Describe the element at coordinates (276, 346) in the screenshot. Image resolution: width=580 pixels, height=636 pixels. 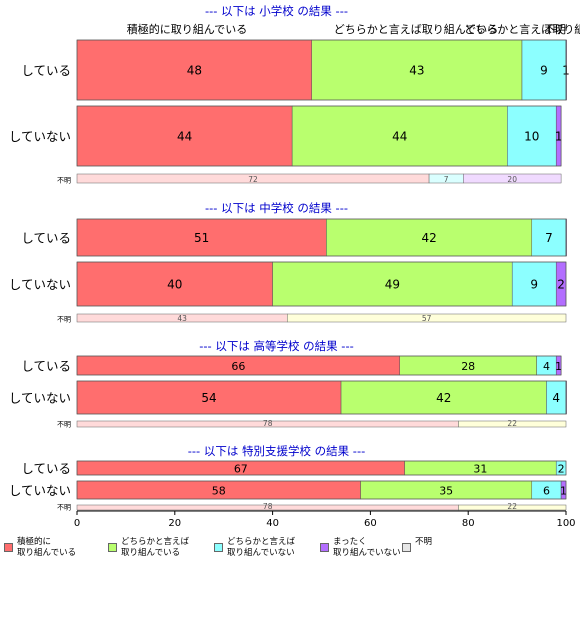
I see `panel-title: --- 以下は 高等学校 の結果 ---` at that location.